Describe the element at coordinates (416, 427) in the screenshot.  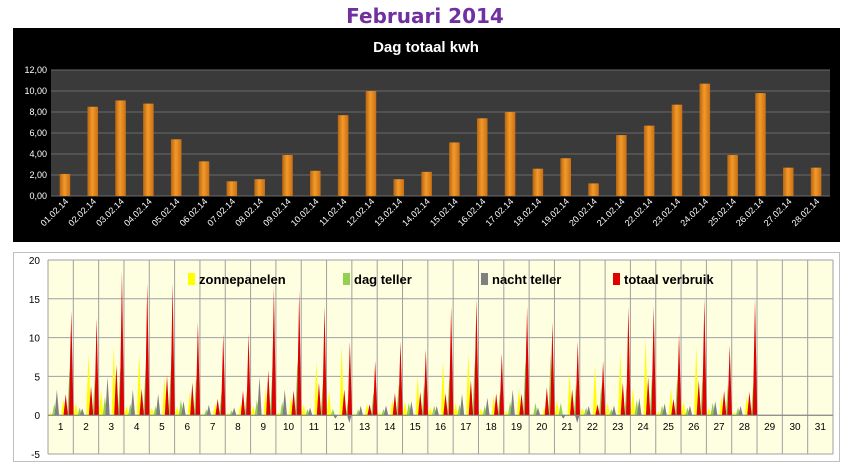
I see `x-tick-label: 15` at that location.